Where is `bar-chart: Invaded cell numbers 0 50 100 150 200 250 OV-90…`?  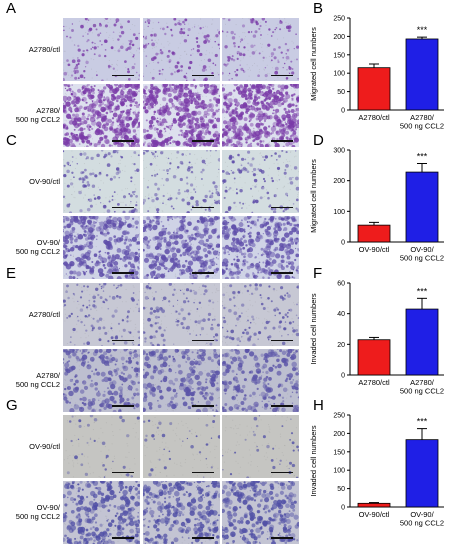 bar-chart: Invaded cell numbers 0 50 100 150 200 250 OV-90… is located at coordinates (376, 470).